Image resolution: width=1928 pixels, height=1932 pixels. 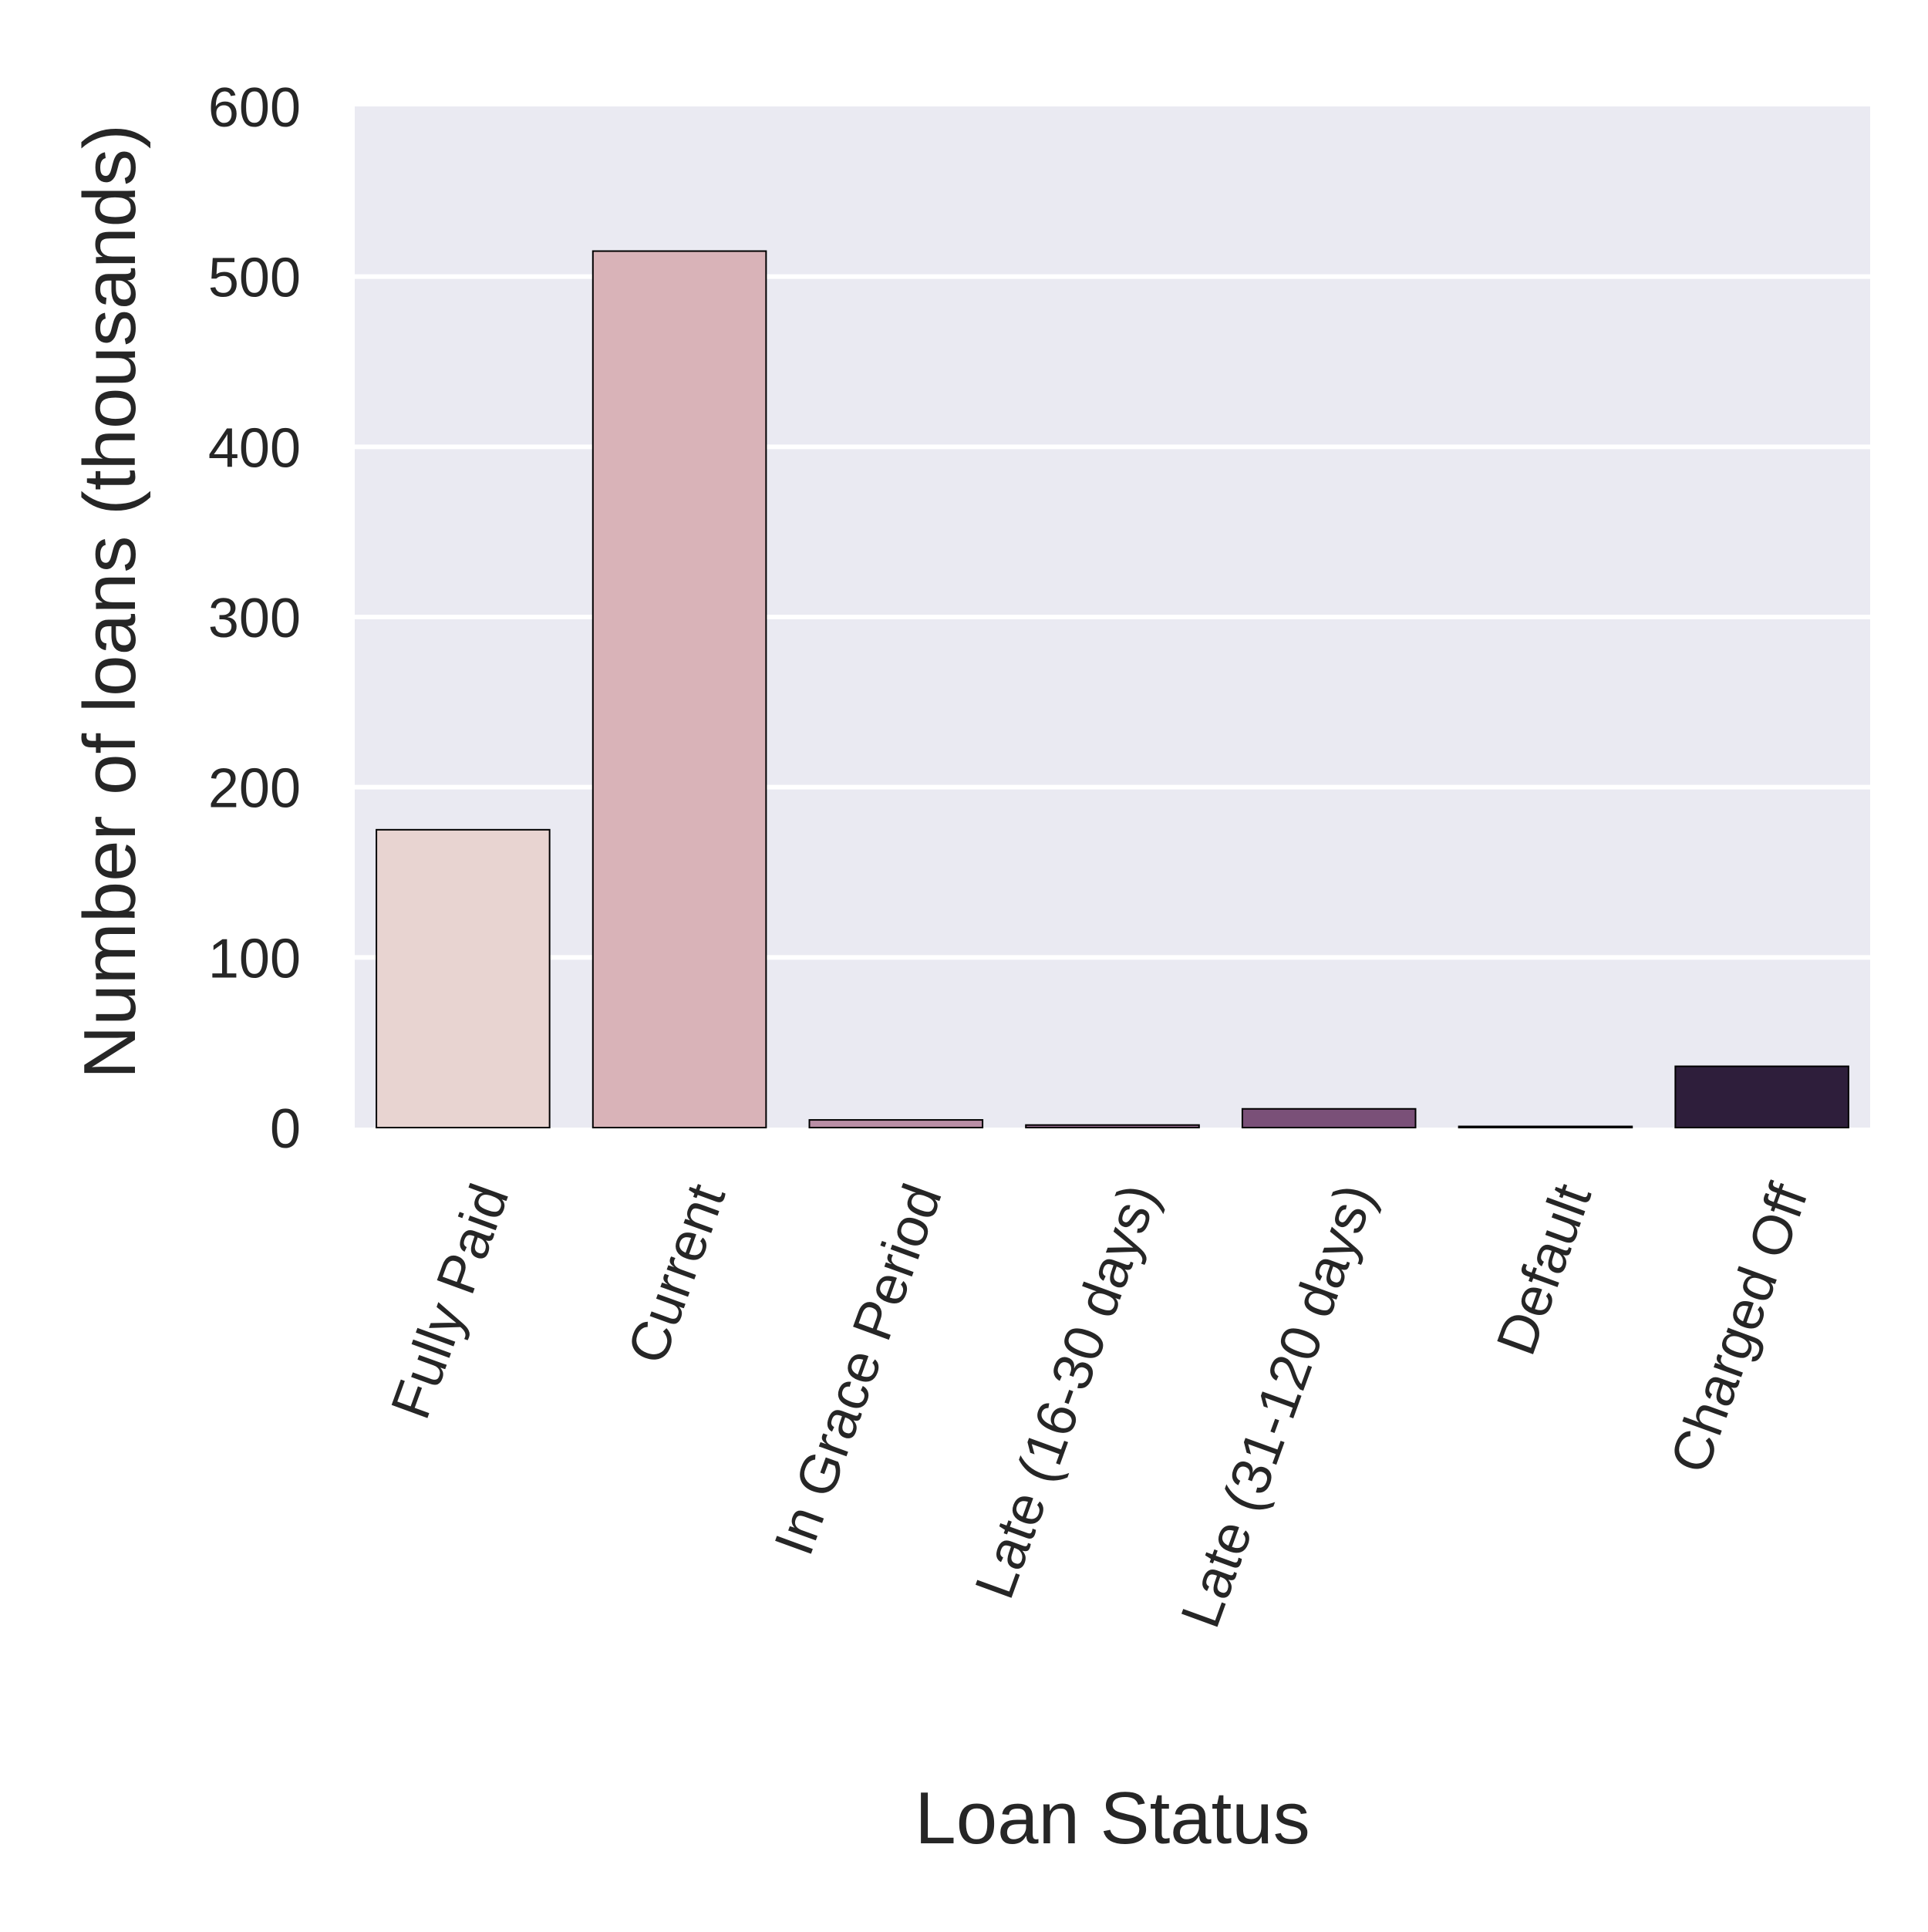 I want to click on x-tick-label: Late (16-30 days), so click(x=1066, y=1391).